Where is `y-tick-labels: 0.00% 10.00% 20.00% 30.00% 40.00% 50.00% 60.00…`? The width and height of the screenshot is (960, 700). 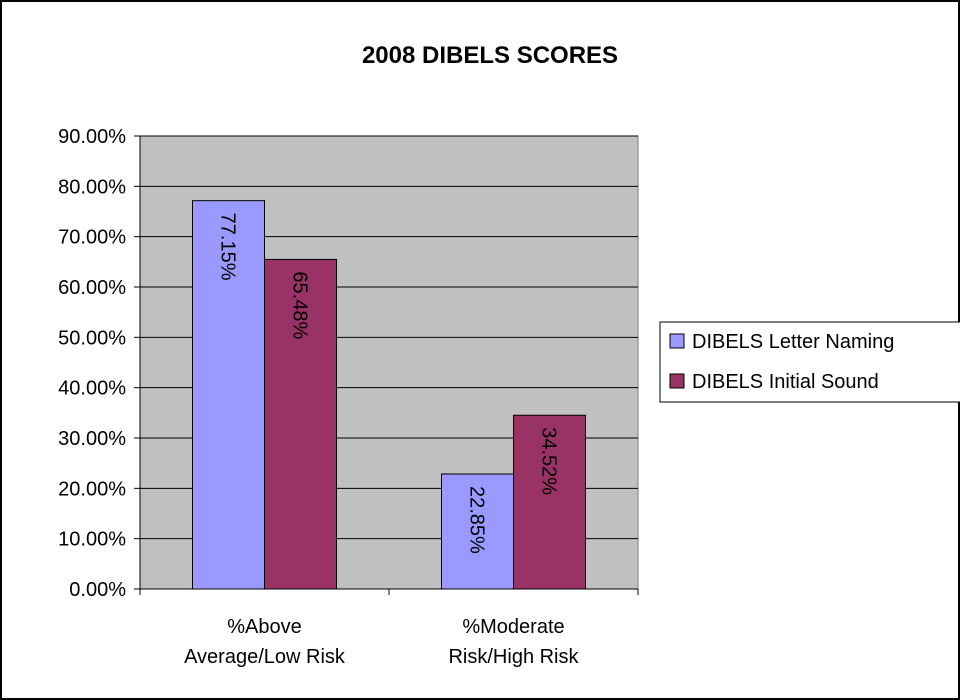
y-tick-labels: 0.00% 10.00% 20.00% 30.00% 40.00% 50.00% 60.00… is located at coordinates (92, 363).